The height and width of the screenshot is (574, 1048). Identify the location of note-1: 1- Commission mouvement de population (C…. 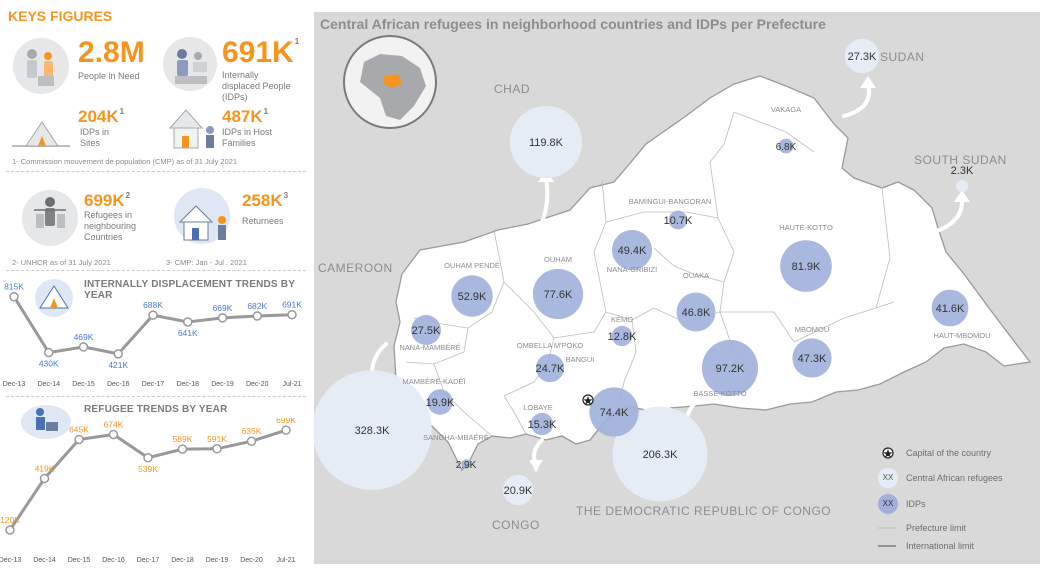
(125, 161).